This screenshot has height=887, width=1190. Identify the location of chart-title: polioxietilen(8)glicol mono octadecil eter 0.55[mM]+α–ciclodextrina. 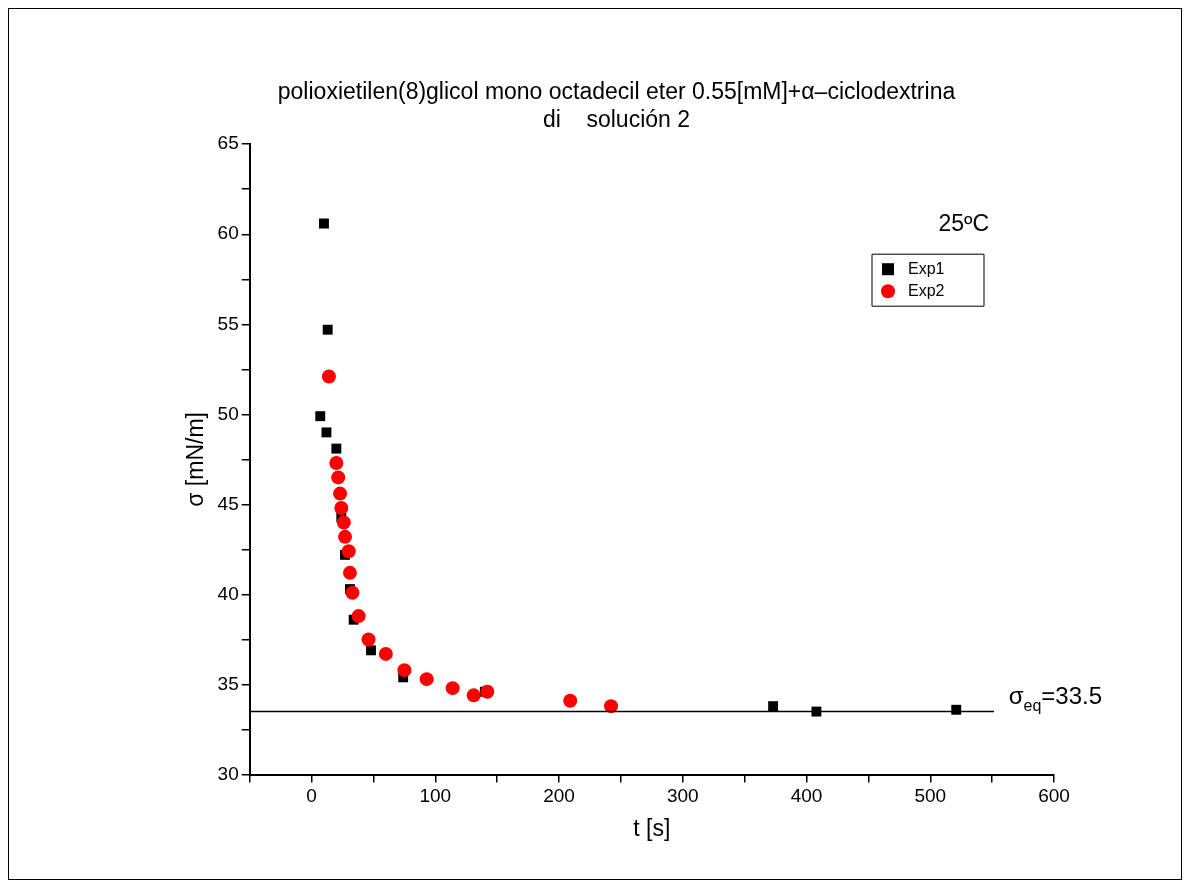
(616, 91).